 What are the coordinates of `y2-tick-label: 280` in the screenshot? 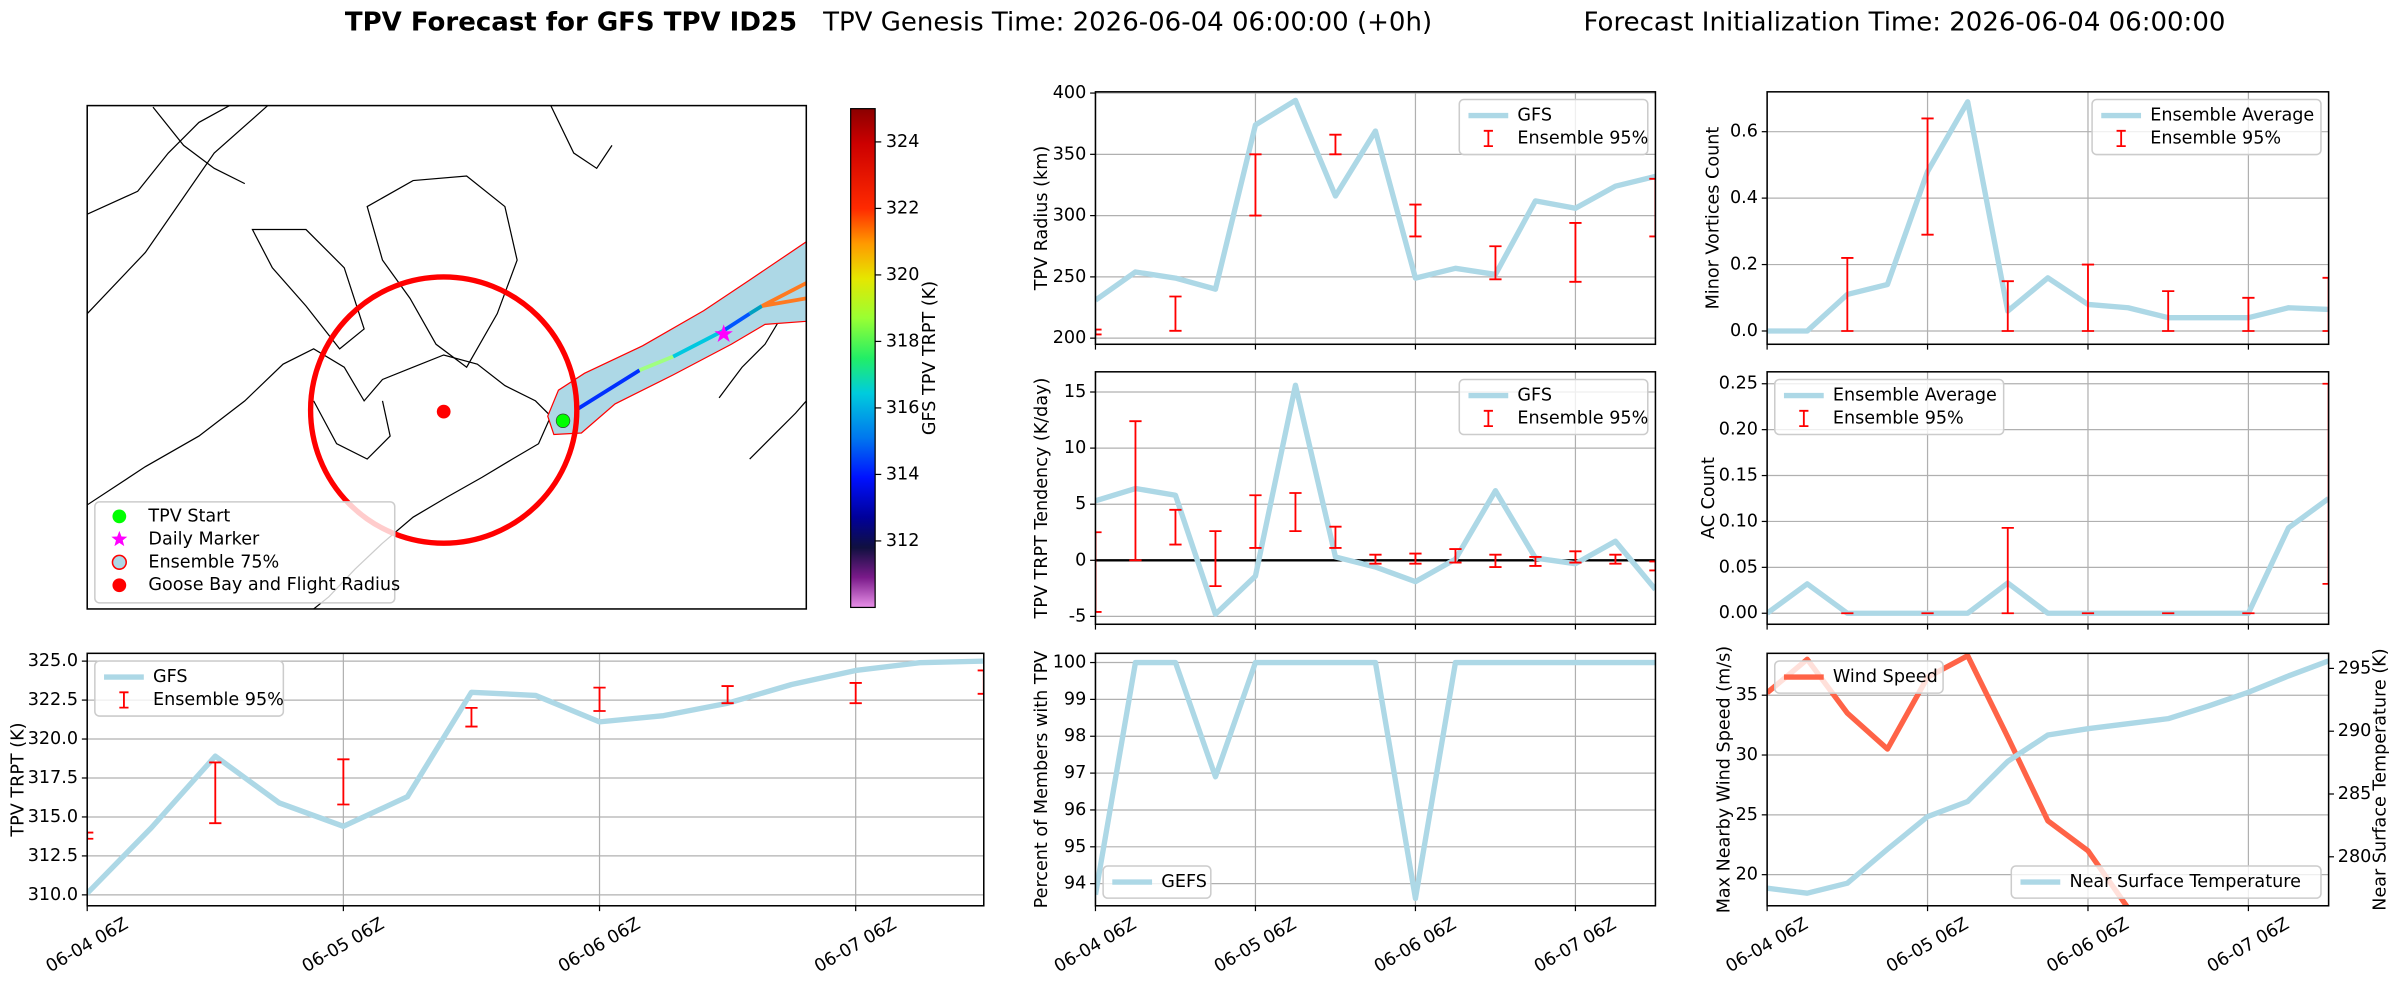 It's located at (2355, 857).